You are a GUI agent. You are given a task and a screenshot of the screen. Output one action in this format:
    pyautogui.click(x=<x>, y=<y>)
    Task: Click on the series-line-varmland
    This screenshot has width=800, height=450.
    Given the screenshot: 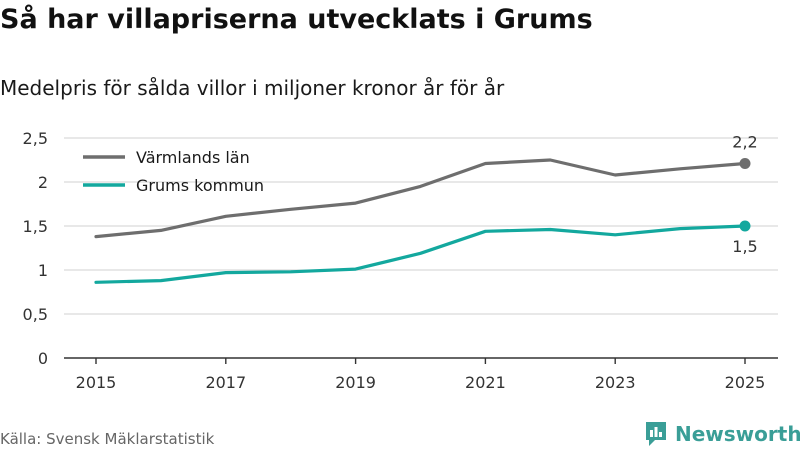 What is the action you would take?
    pyautogui.click(x=420, y=198)
    